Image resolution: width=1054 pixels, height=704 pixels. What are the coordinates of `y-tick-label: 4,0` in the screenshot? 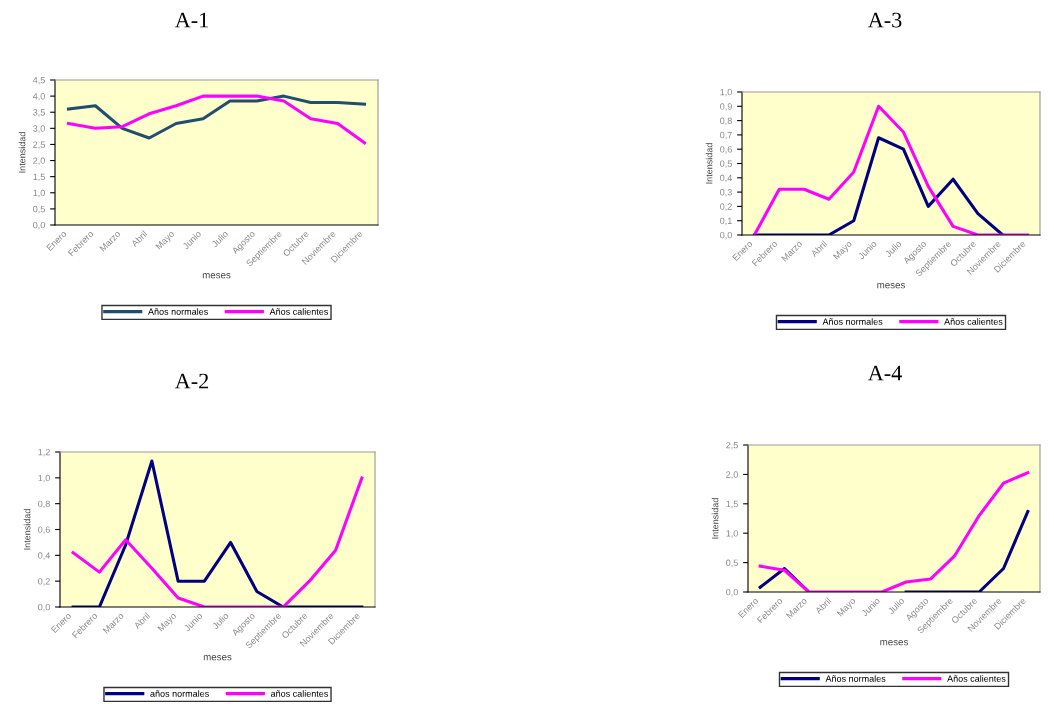 It's located at (38, 97).